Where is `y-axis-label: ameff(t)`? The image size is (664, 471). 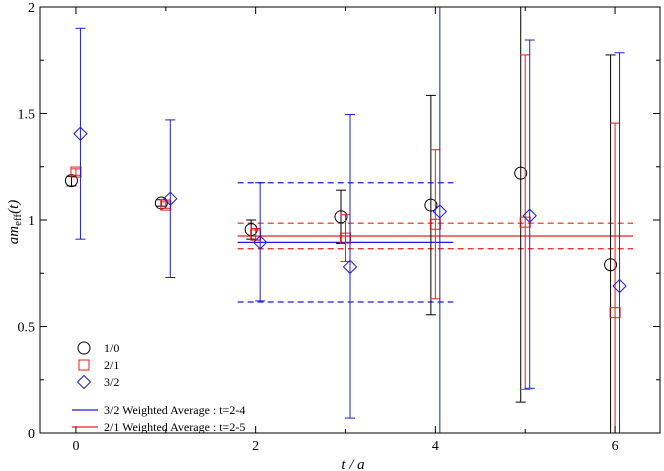
y-axis-label: ameff(t) is located at coordinates (15, 222).